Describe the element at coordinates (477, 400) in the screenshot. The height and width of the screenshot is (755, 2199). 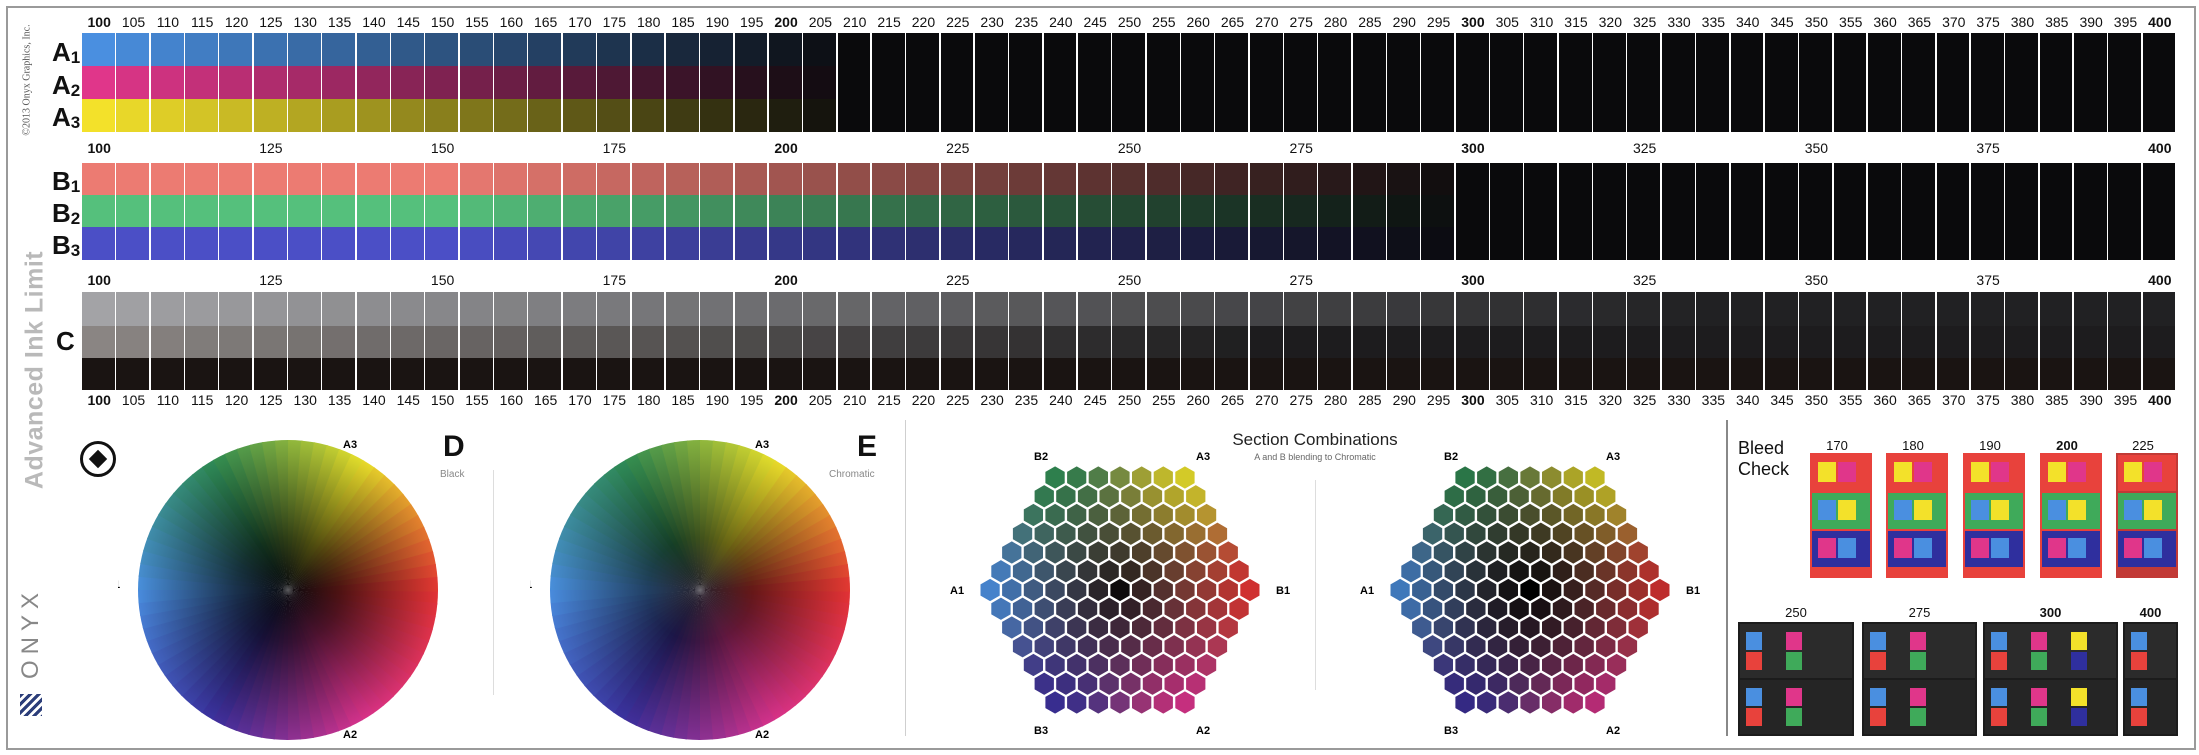
I see `scale-tick: 155` at that location.